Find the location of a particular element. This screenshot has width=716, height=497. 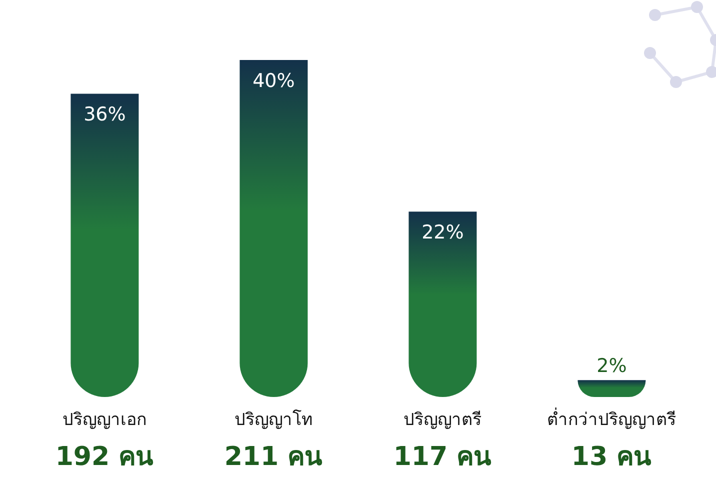

data-label: 36% is located at coordinates (105, 115).